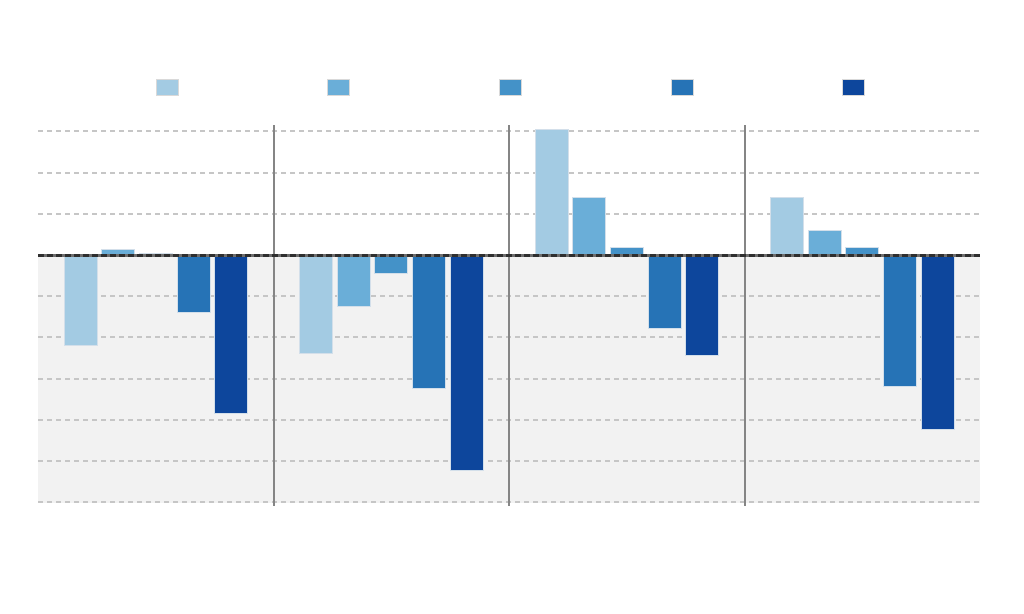 This screenshot has width=1024, height=614. I want to click on bar-group3-series4, so click(664, 292).